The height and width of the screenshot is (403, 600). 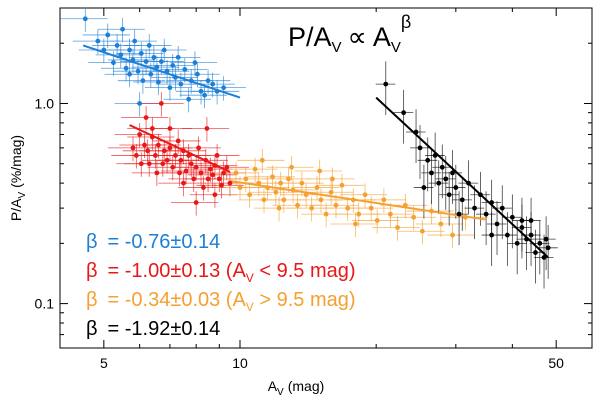 I want to click on x-axis-label: AV (mag), so click(x=296, y=388).